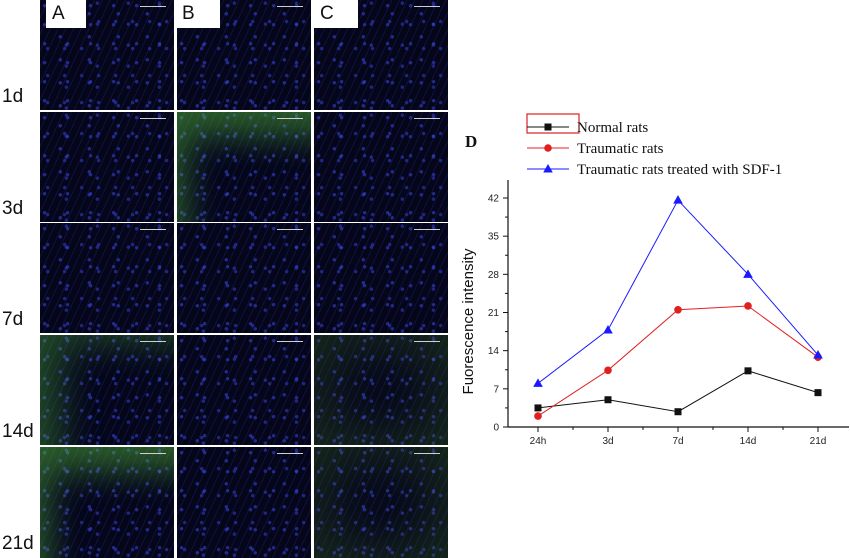 This screenshot has width=850, height=558. I want to click on y-tick-label: 28, so click(494, 275).